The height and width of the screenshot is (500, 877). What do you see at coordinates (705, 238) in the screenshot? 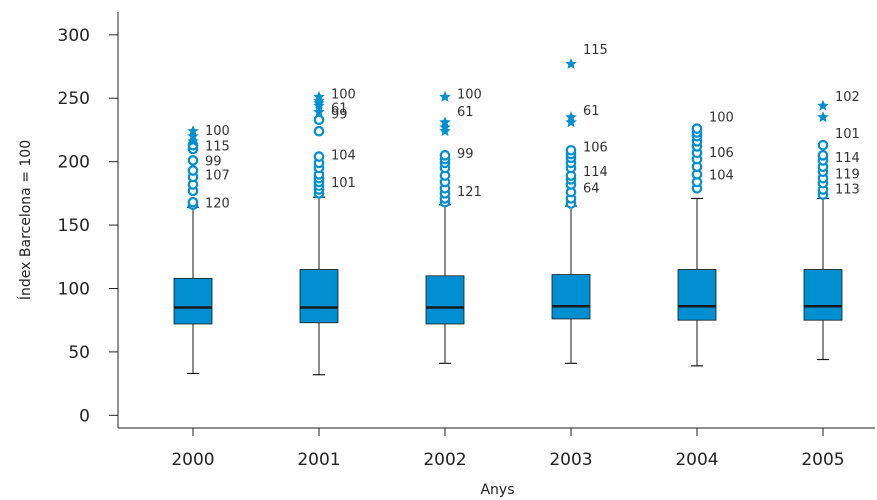
I see `box-group-2004: 100 106 104` at bounding box center [705, 238].